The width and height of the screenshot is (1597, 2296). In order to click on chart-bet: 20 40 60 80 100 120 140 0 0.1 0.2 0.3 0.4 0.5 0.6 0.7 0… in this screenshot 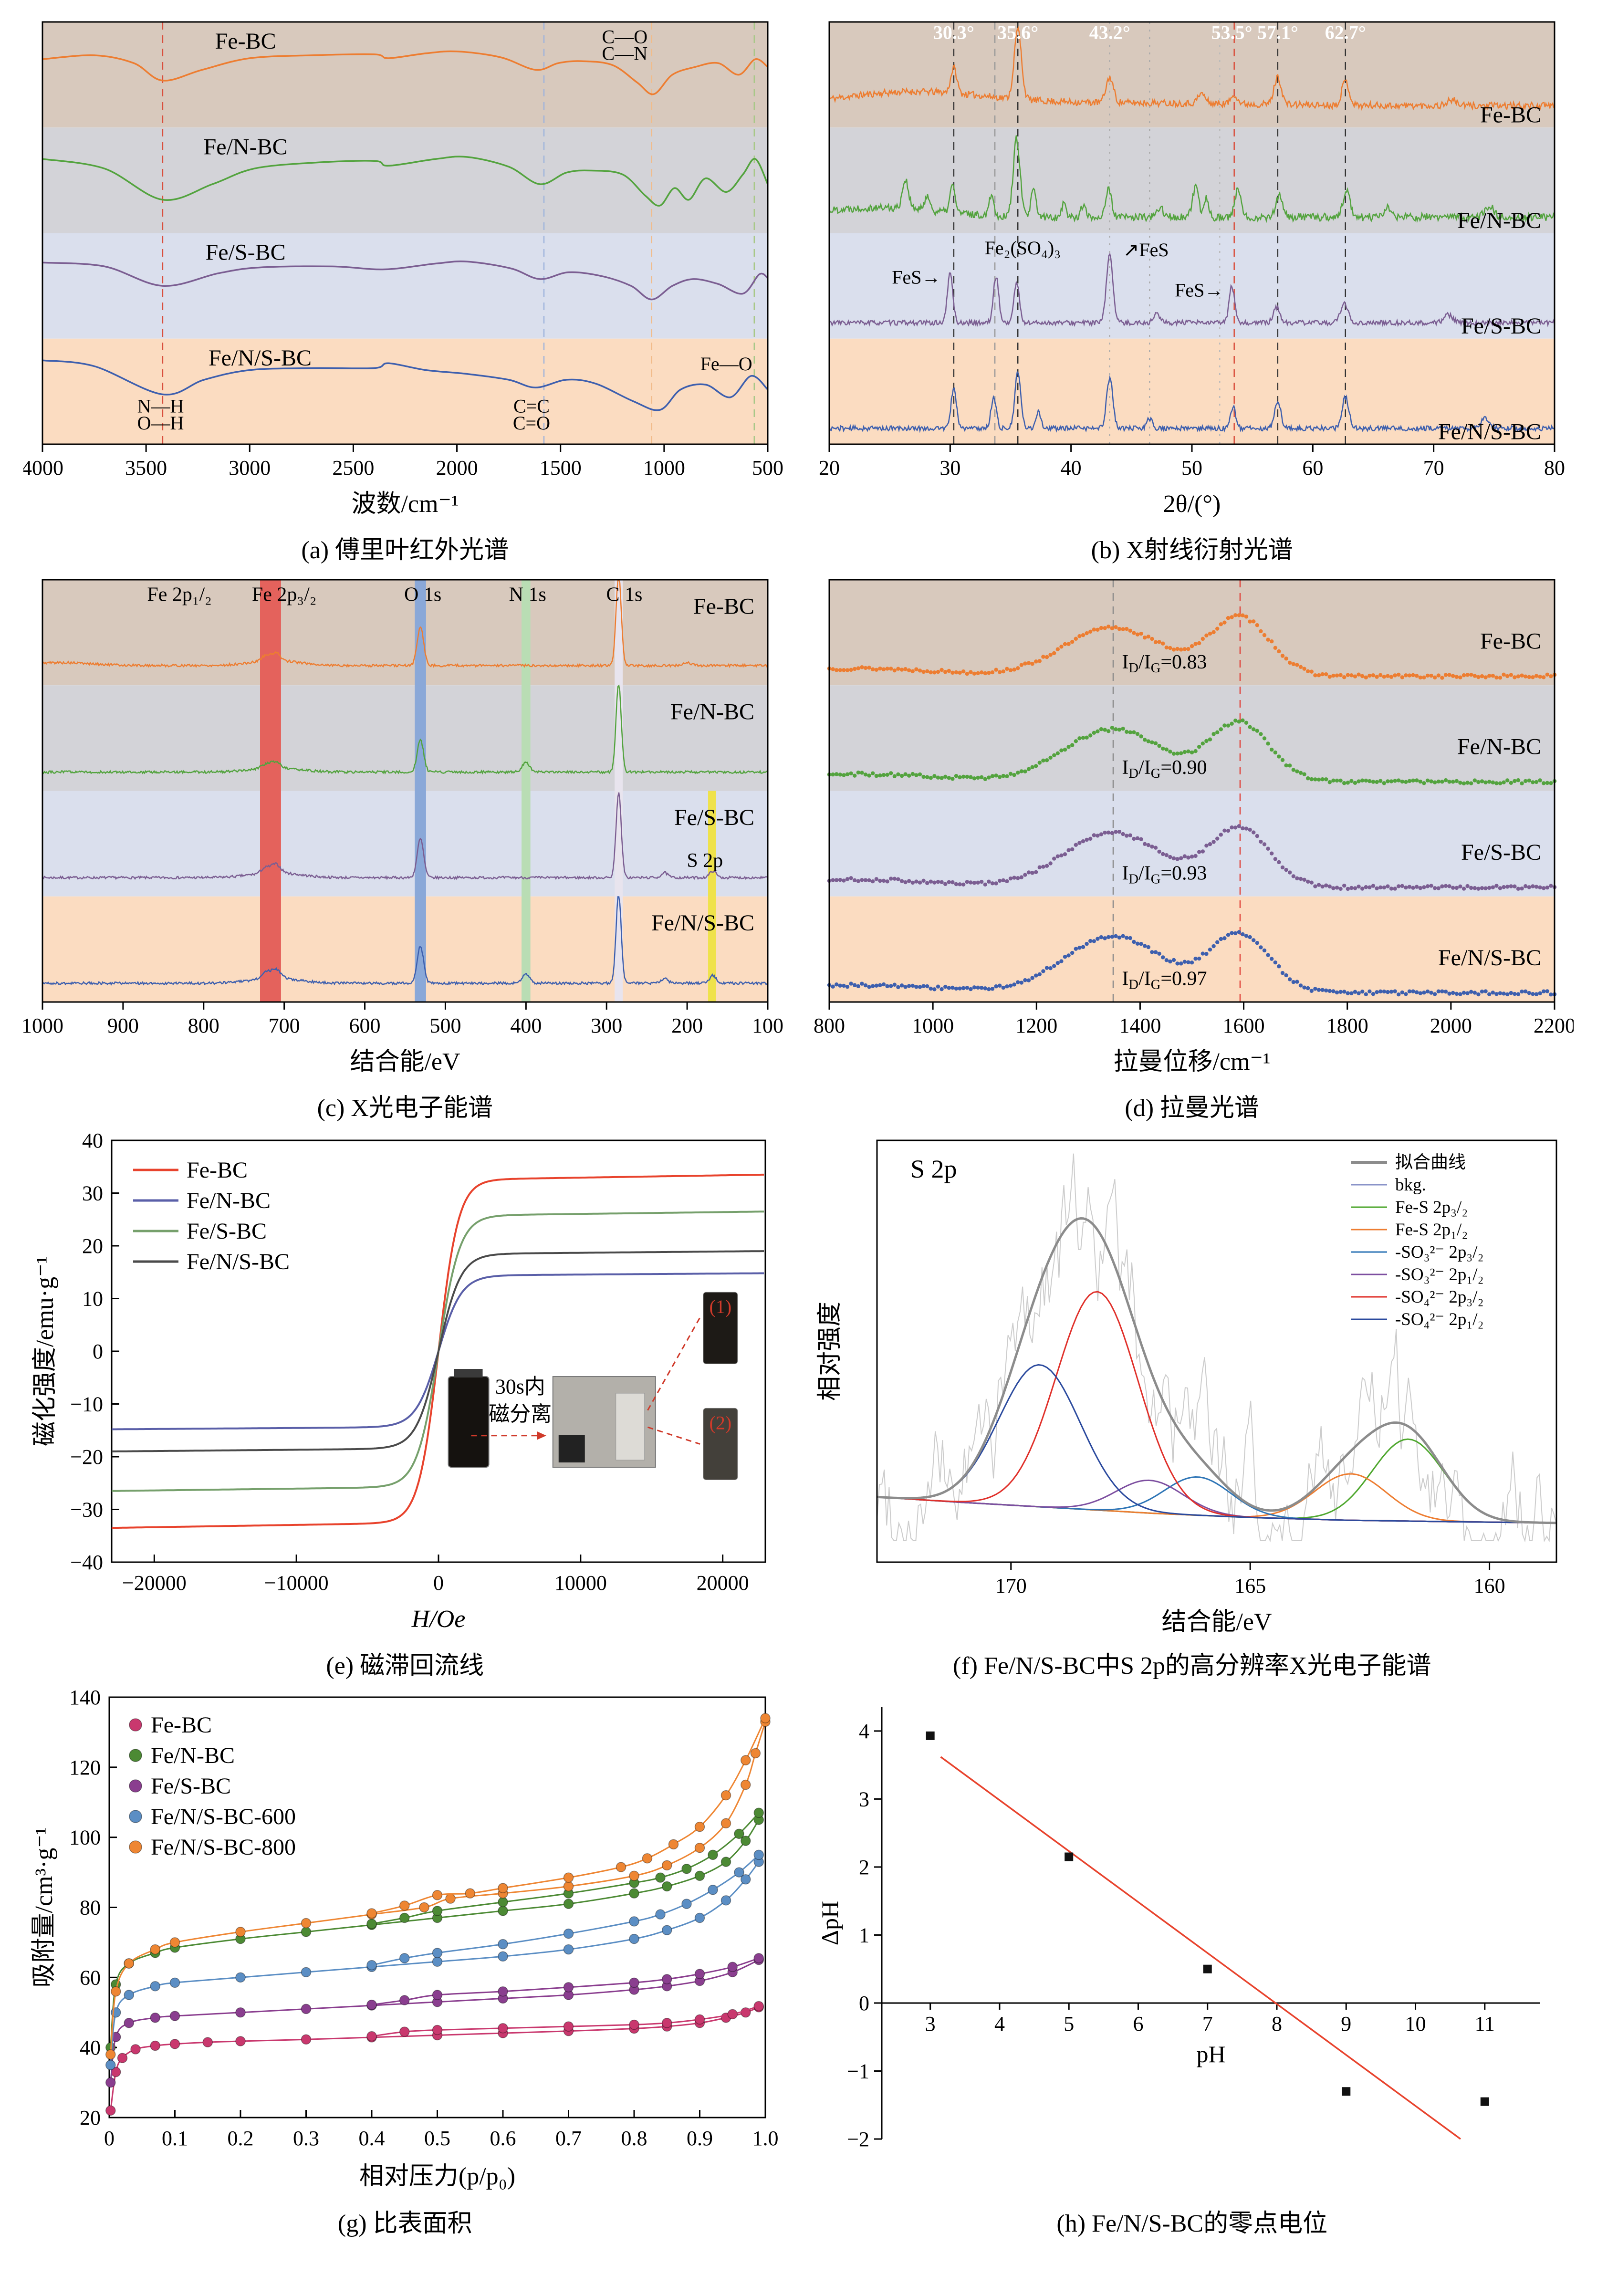, I will do `click(405, 1938)`.